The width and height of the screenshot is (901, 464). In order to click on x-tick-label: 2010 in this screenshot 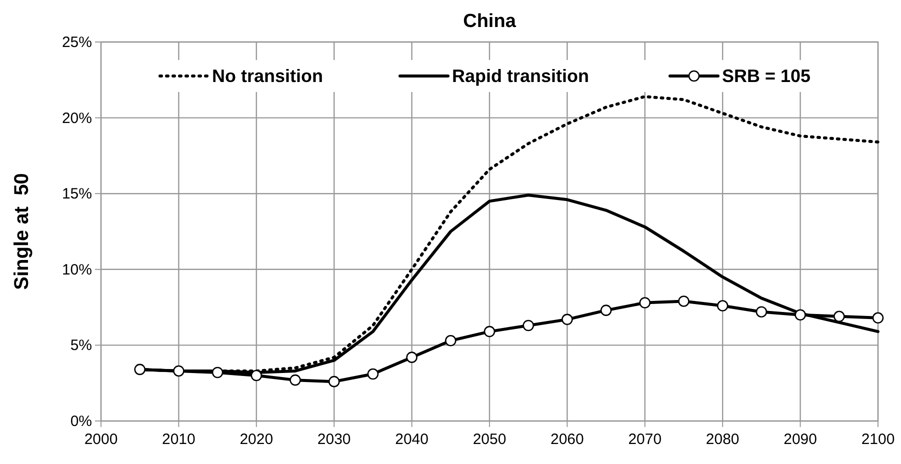, I will do `click(179, 439)`.